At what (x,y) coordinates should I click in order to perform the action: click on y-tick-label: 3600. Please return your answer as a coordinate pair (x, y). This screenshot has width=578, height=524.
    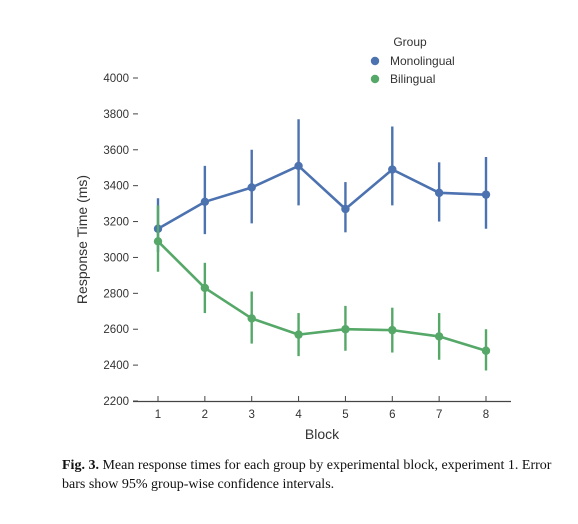
    Looking at the image, I should click on (116, 151).